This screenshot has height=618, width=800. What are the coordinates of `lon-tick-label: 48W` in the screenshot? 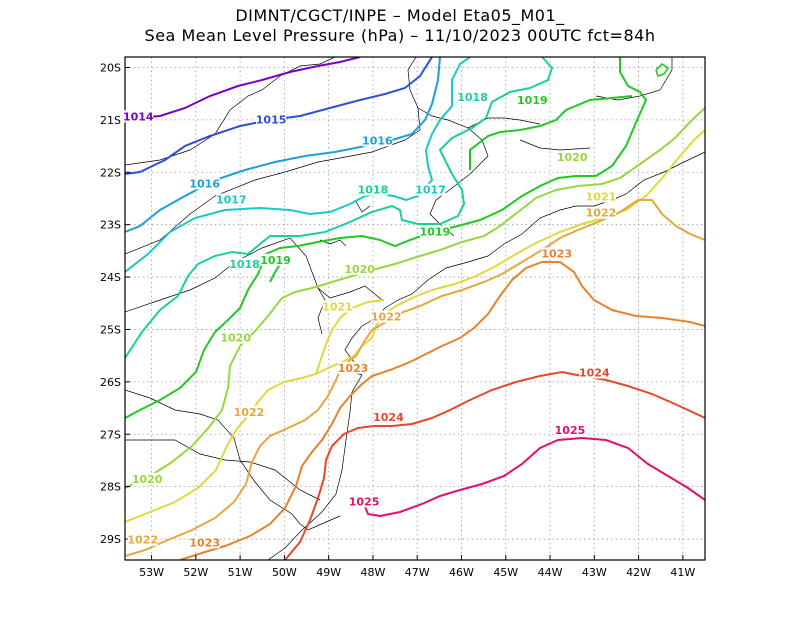 It's located at (373, 572).